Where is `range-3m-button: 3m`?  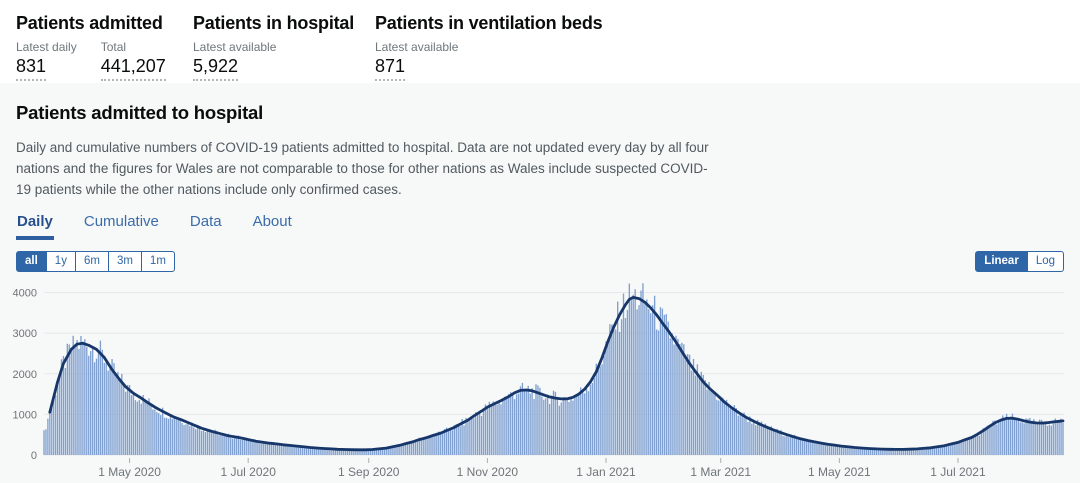 range-3m-button: 3m is located at coordinates (124, 261).